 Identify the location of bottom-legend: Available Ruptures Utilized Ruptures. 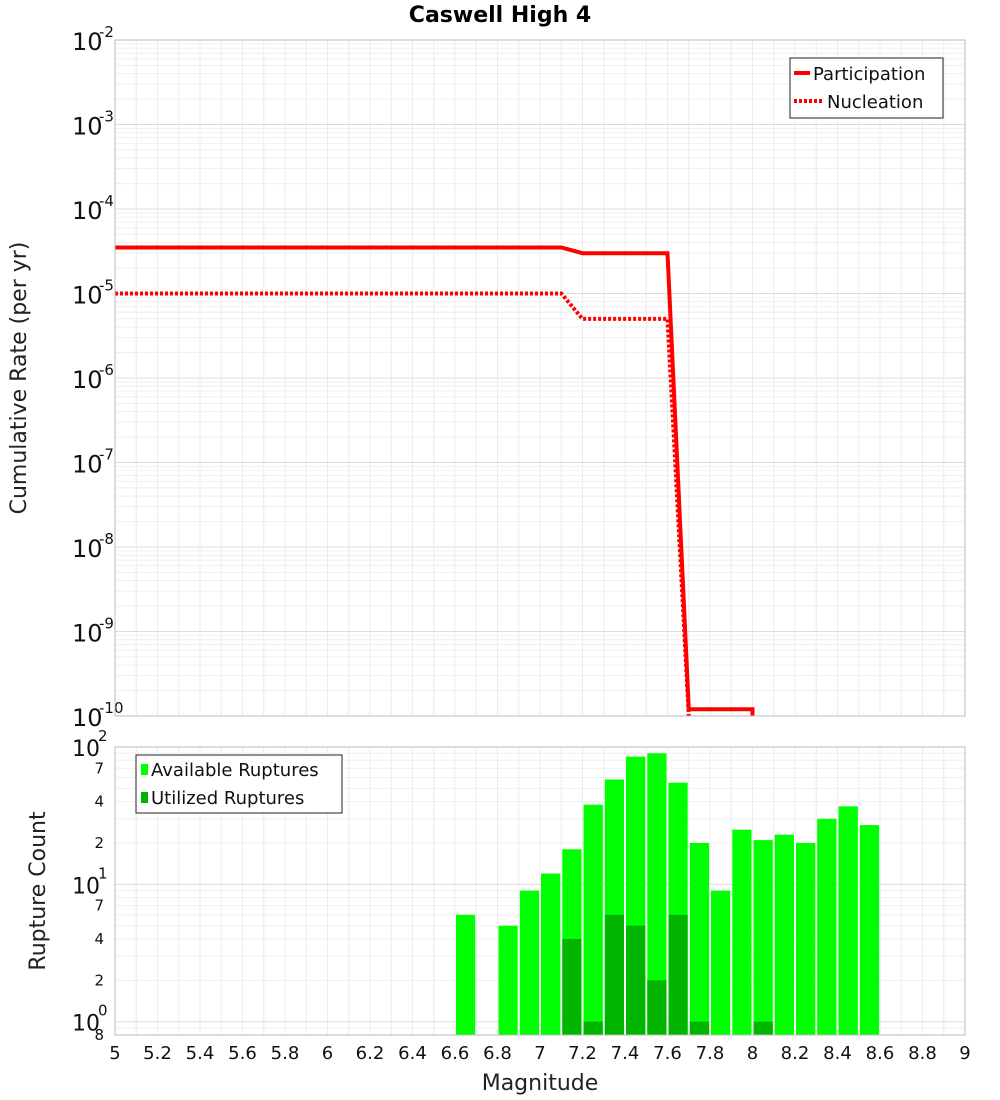
(239, 784).